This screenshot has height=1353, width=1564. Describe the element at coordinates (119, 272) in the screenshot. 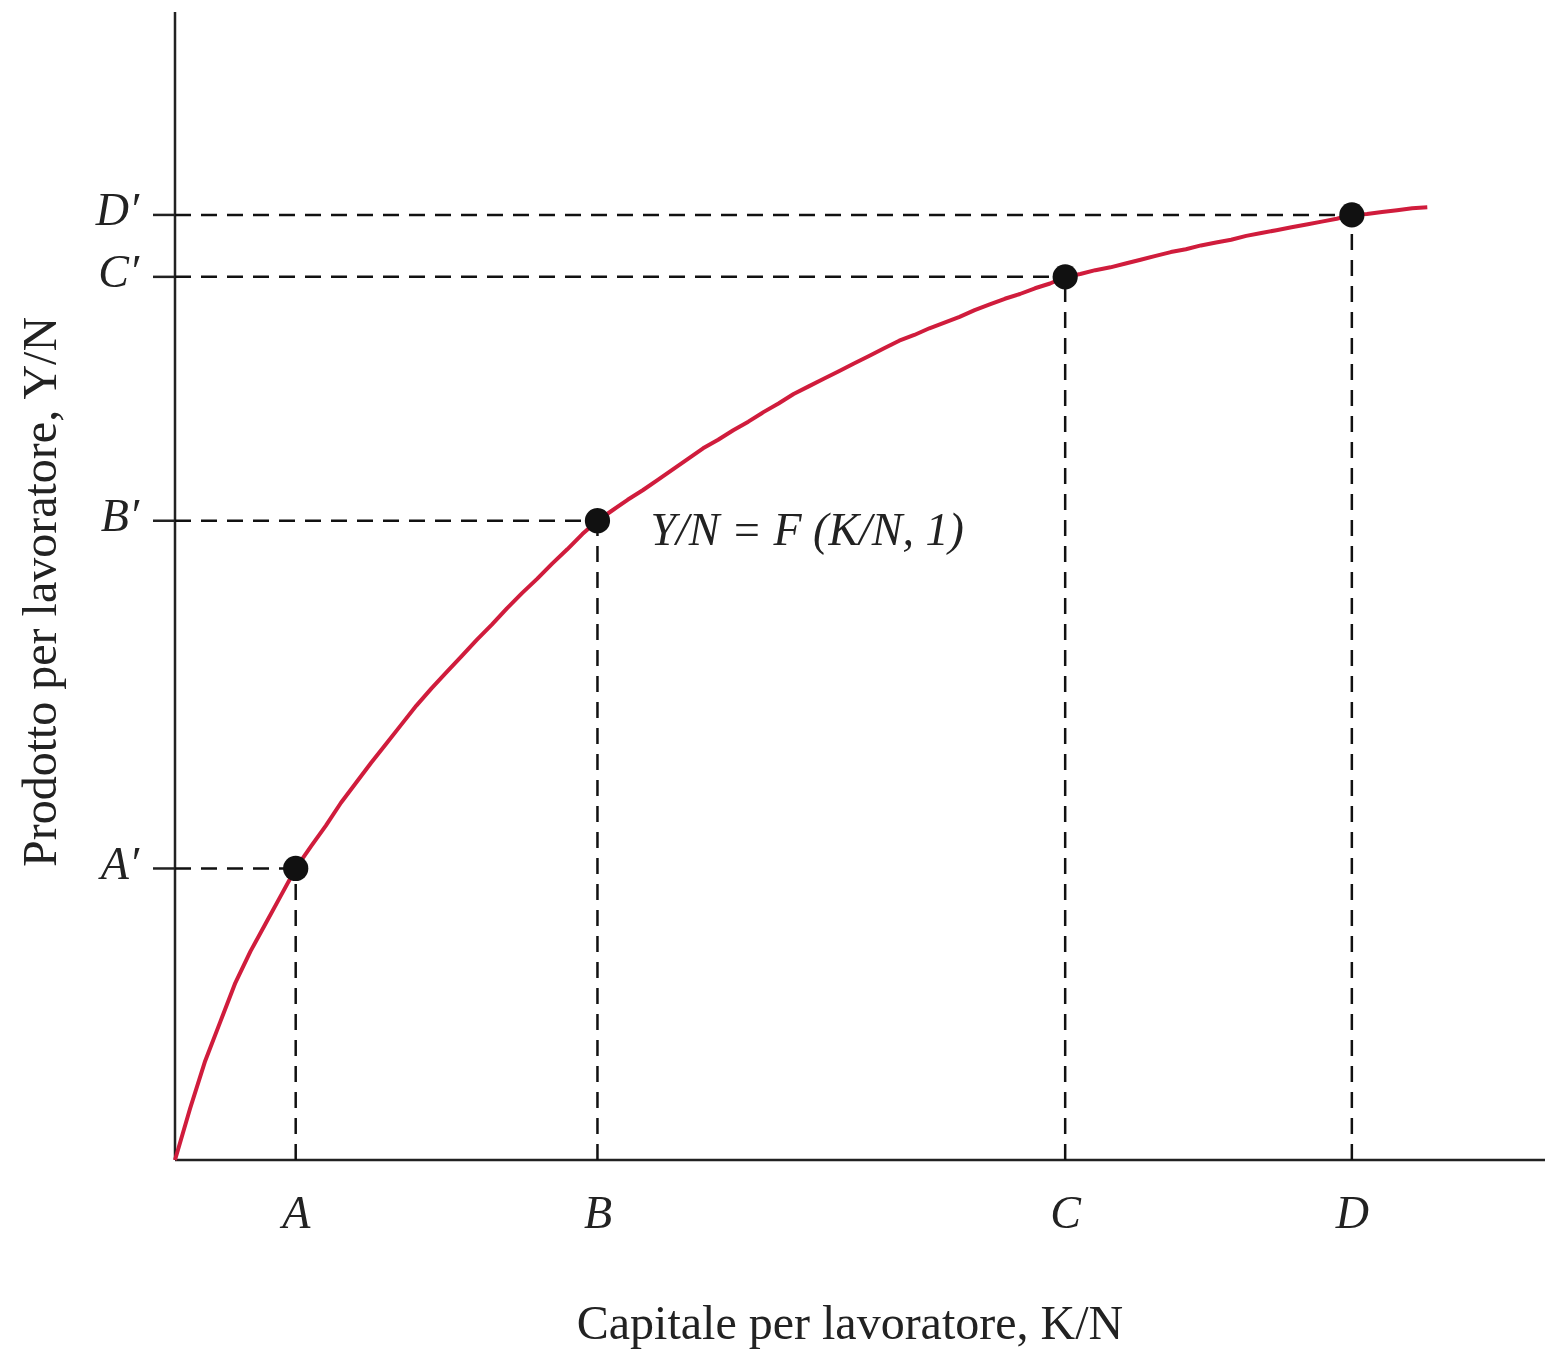

I see `ref-line-label: C′` at that location.